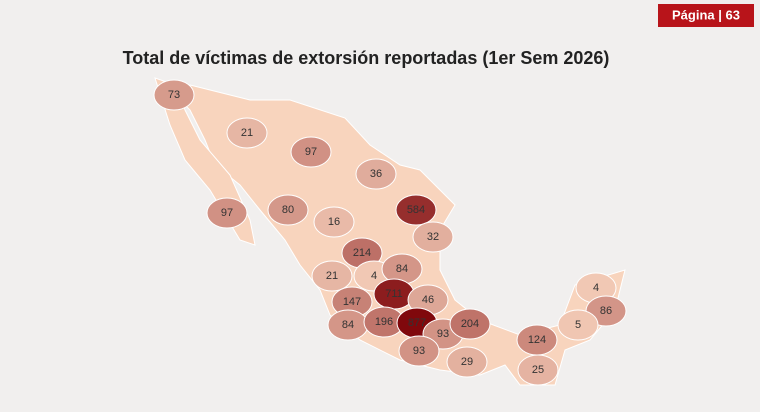  I want to click on state-value: 214, so click(362, 253).